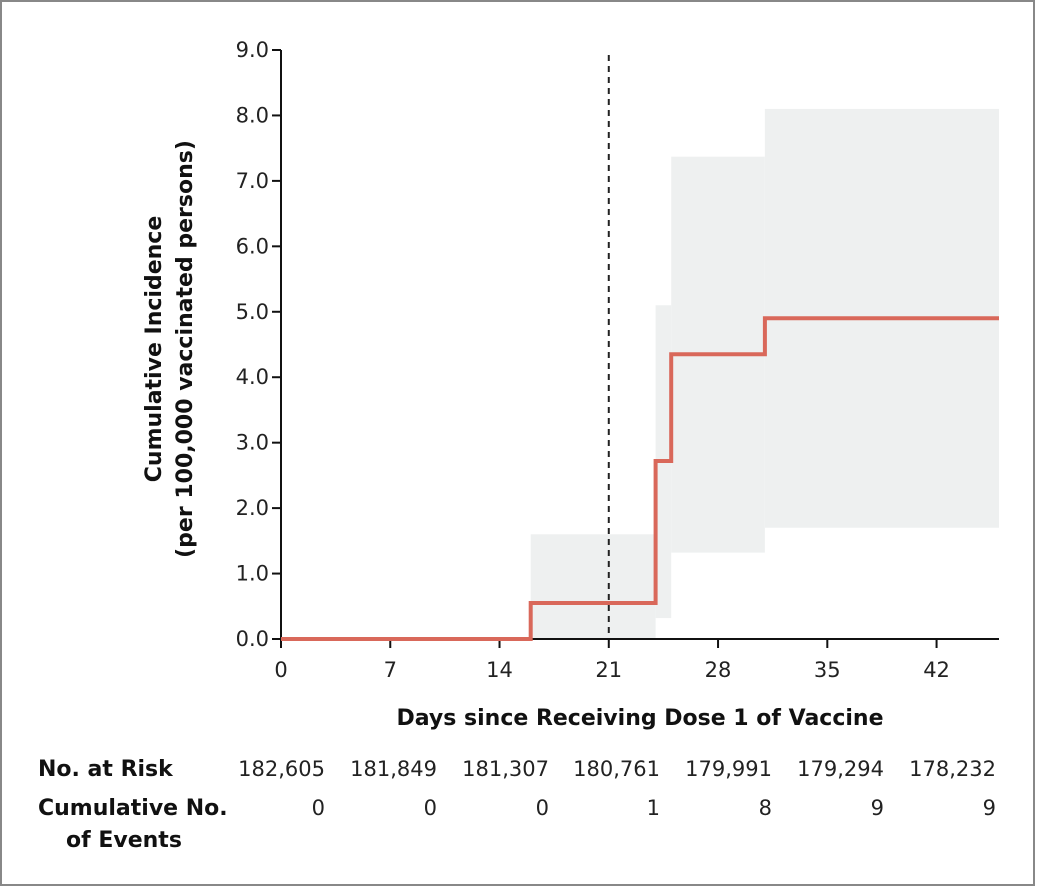 This screenshot has width=1037, height=888. What do you see at coordinates (728, 769) in the screenshot?
I see `at-risk-value: 179,991` at bounding box center [728, 769].